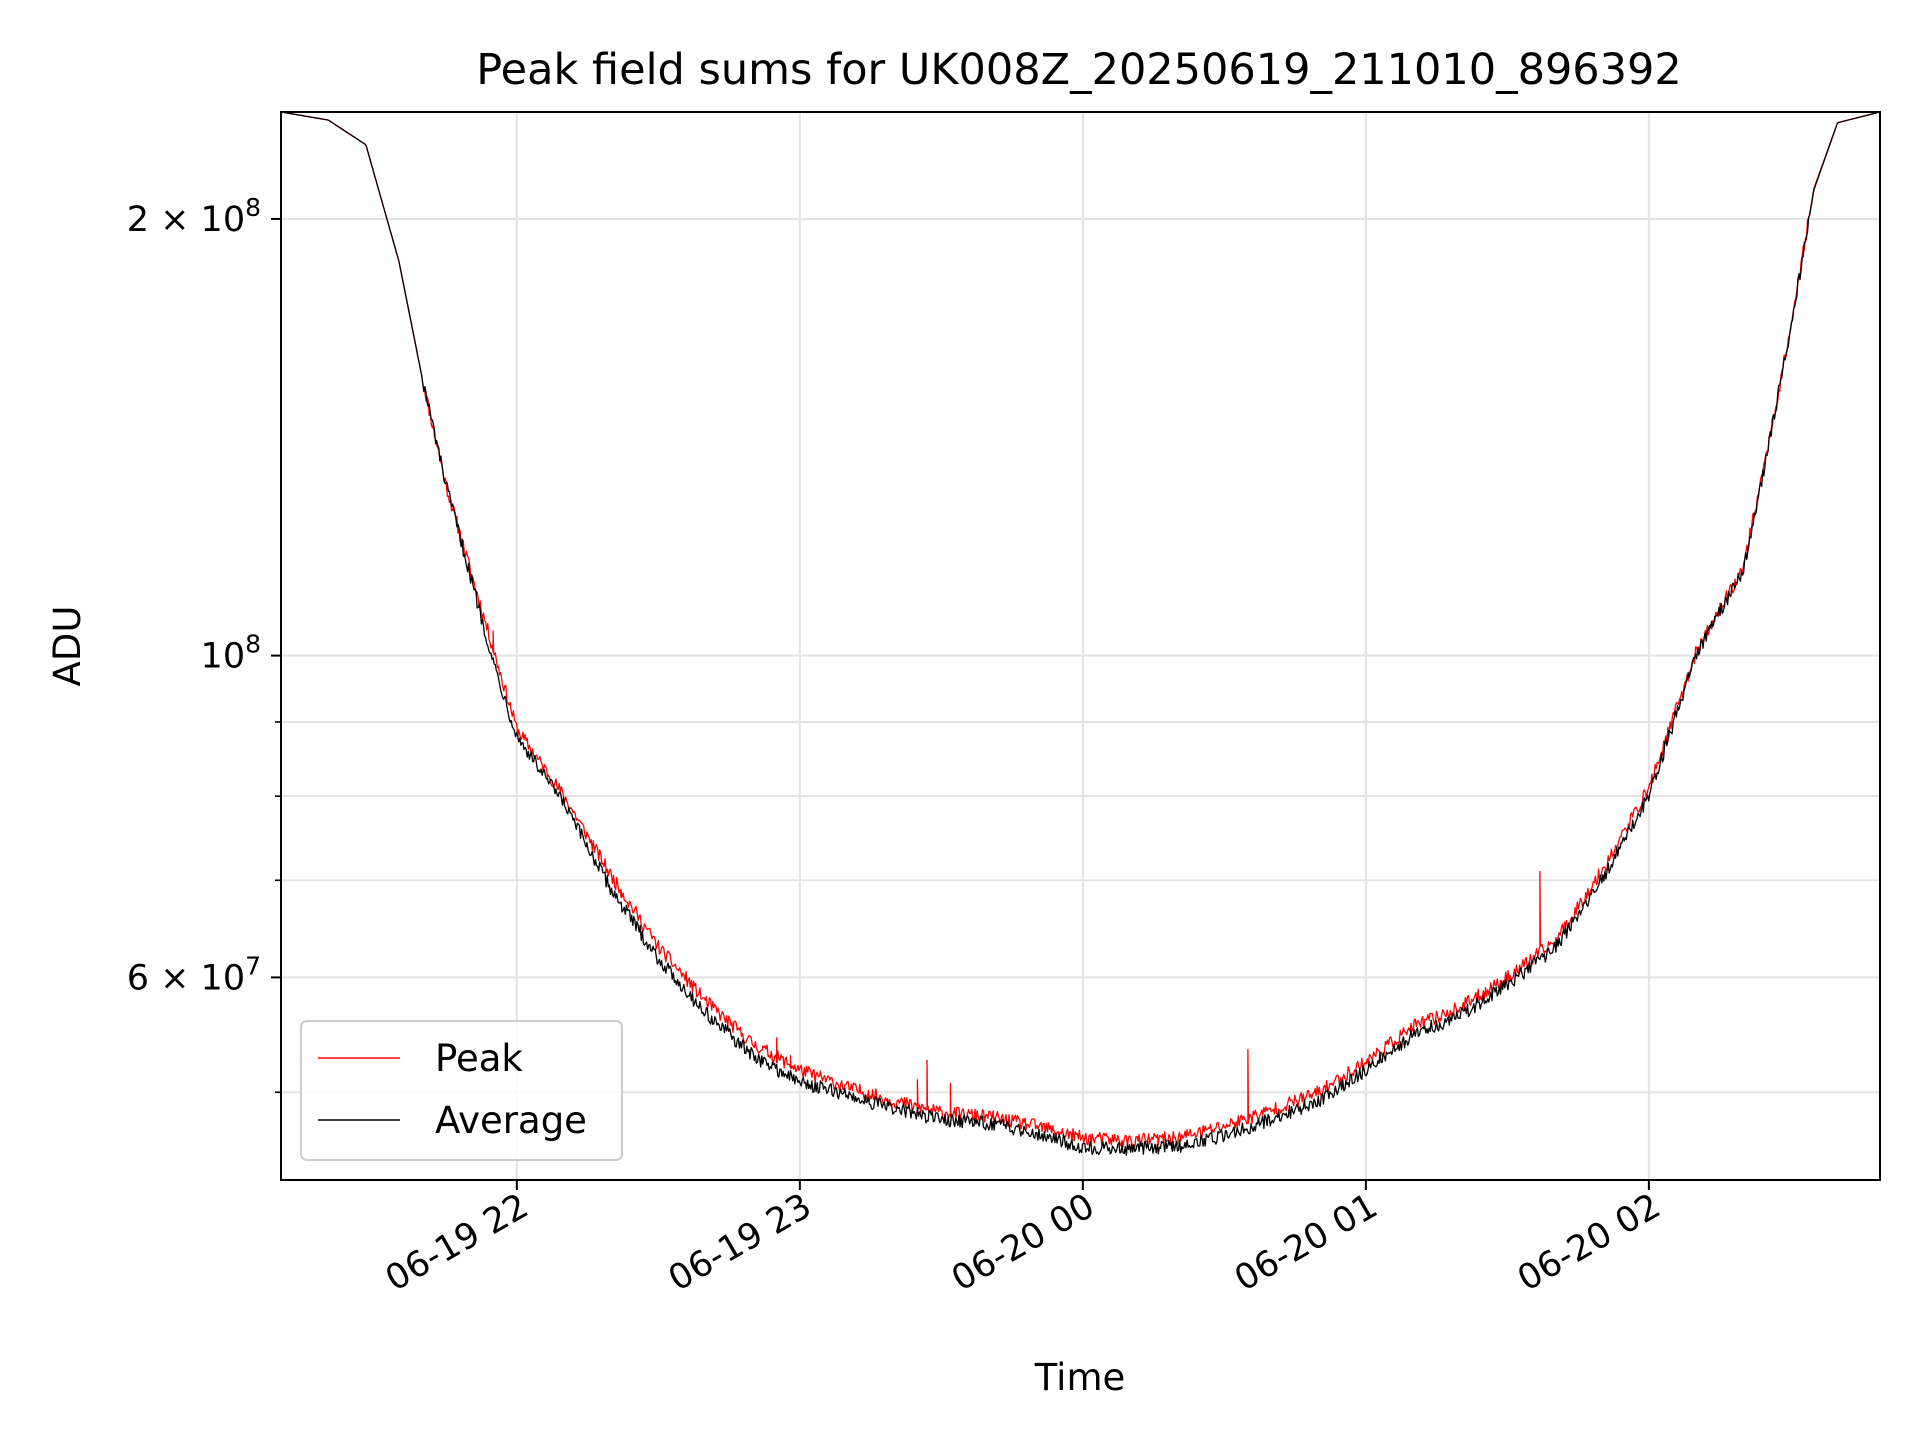 The height and width of the screenshot is (1440, 1920). What do you see at coordinates (231, 653) in the screenshot?
I see `y-tick-label: 108` at bounding box center [231, 653].